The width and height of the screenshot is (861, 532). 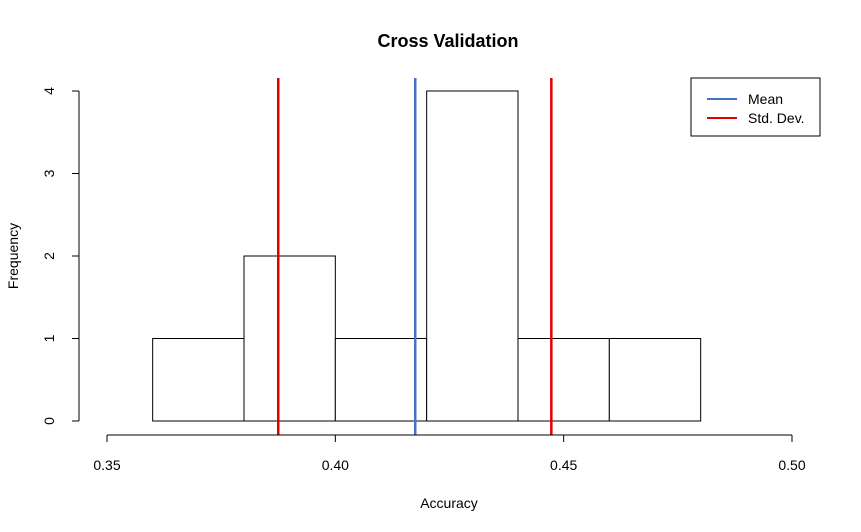 I want to click on x-tick-label: 0.35, so click(x=106, y=465).